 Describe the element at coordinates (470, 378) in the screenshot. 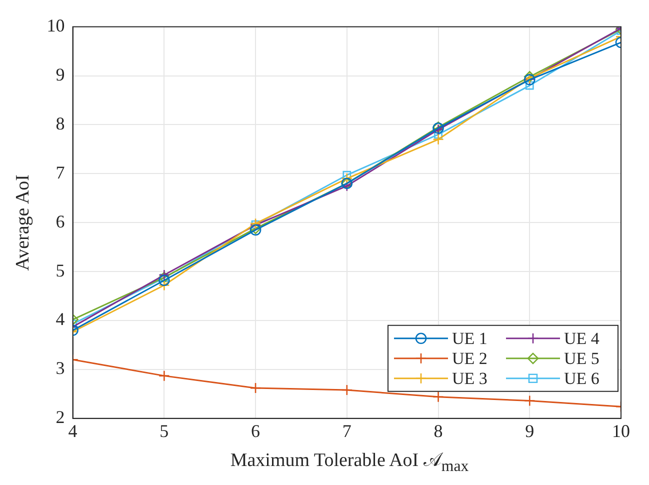

I see `legend-label: UE 3` at that location.